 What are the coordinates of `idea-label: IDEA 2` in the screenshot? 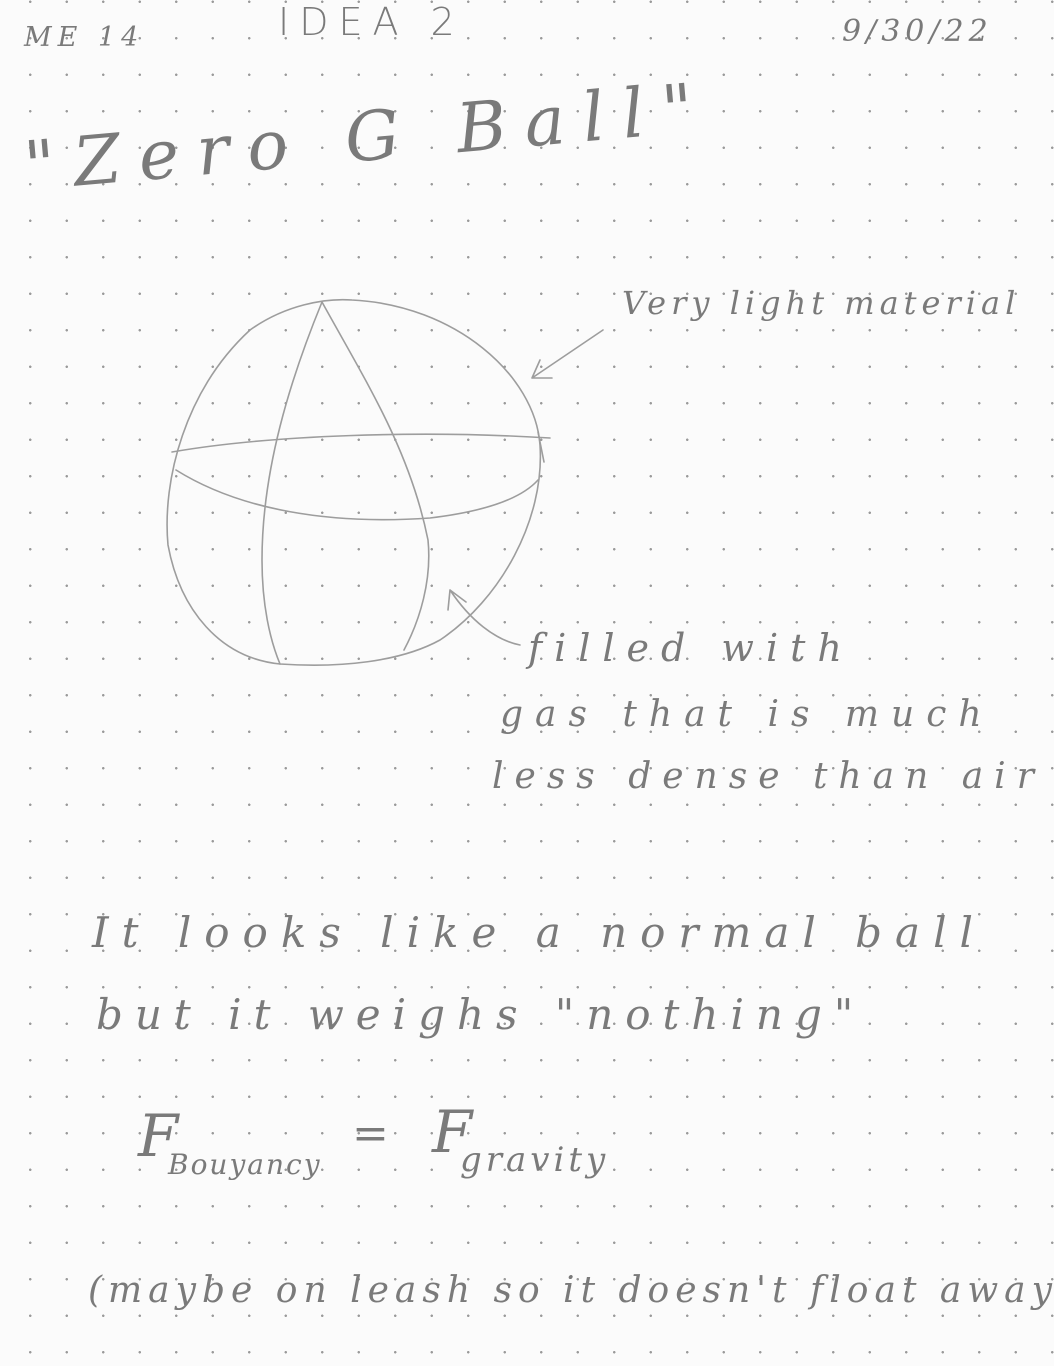 It's located at (371, 22).